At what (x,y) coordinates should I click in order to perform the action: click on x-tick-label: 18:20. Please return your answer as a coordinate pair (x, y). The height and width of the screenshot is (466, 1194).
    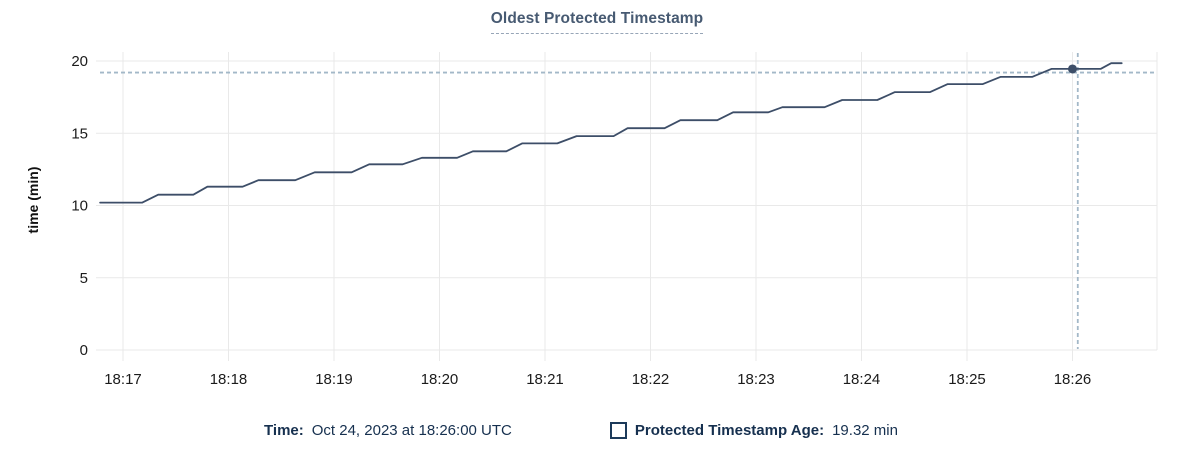
    Looking at the image, I should click on (440, 379).